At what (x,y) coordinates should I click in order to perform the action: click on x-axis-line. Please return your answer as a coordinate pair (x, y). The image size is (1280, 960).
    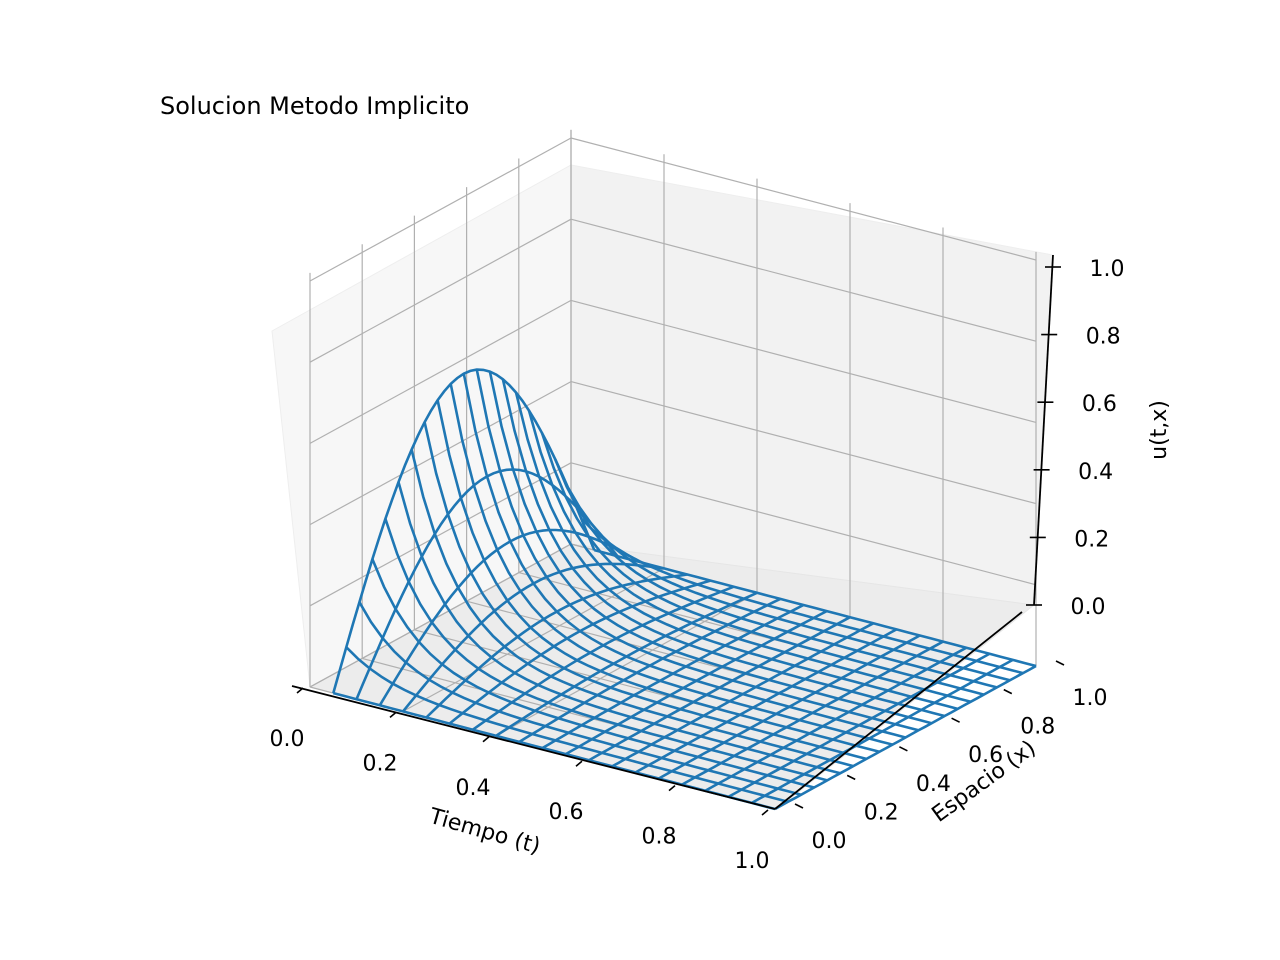
    Looking at the image, I should click on (533, 747).